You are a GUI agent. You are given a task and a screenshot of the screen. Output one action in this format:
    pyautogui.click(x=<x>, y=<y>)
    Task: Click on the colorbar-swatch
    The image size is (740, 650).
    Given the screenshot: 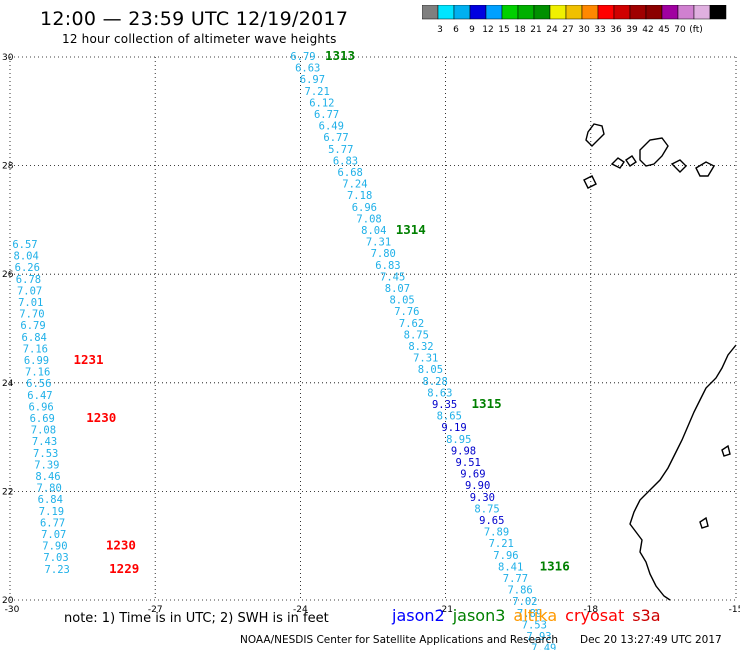 What is the action you would take?
    pyautogui.click(x=718, y=12)
    